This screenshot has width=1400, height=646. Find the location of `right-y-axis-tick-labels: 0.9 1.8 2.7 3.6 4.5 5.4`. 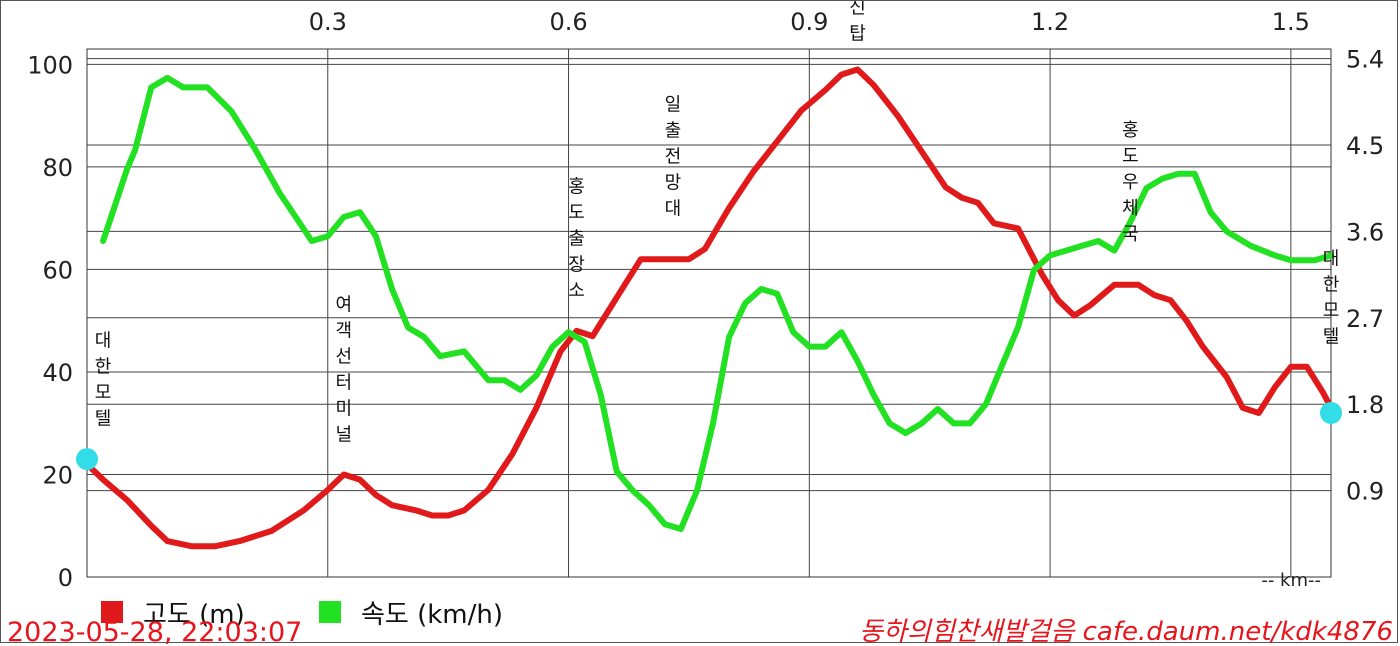

right-y-axis-tick-labels: 0.9 1.8 2.7 3.6 4.5 5.4 is located at coordinates (1365, 276).